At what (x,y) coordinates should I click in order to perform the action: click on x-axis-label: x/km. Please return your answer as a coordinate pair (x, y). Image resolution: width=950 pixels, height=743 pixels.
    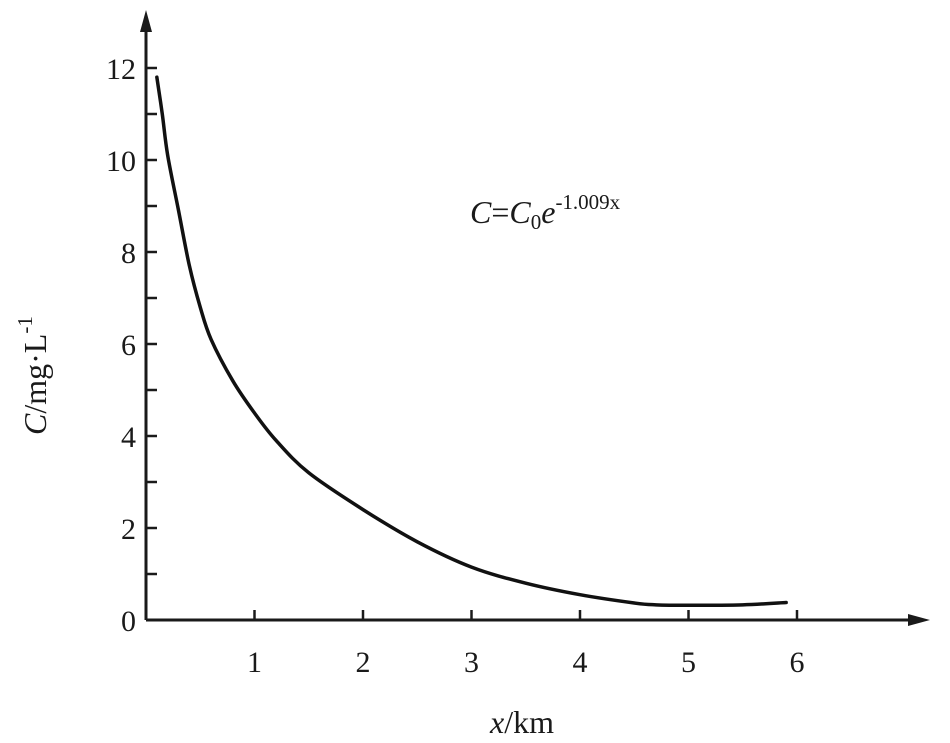
    Looking at the image, I should click on (521, 722).